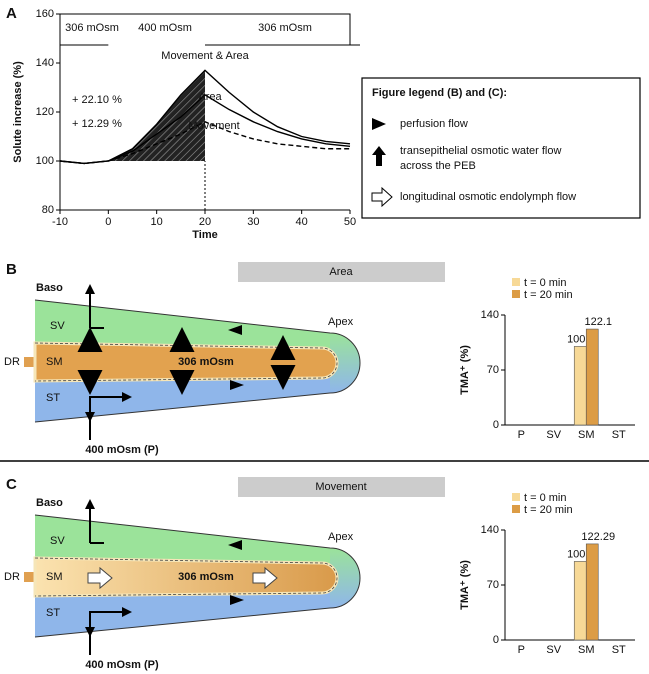  I want to click on x-tick-label: 0, so click(108, 222).